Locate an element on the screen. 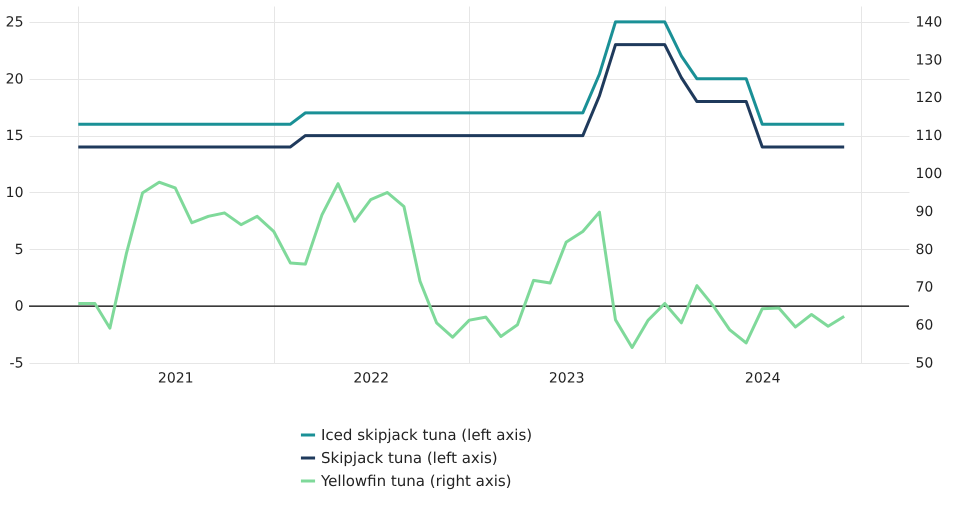  y-tick-label: 5 is located at coordinates (19, 250).